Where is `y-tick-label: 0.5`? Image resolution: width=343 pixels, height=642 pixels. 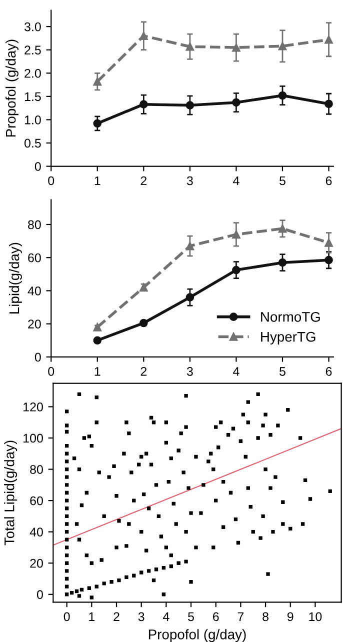
y-tick-label: 0.5 is located at coordinates (32, 143).